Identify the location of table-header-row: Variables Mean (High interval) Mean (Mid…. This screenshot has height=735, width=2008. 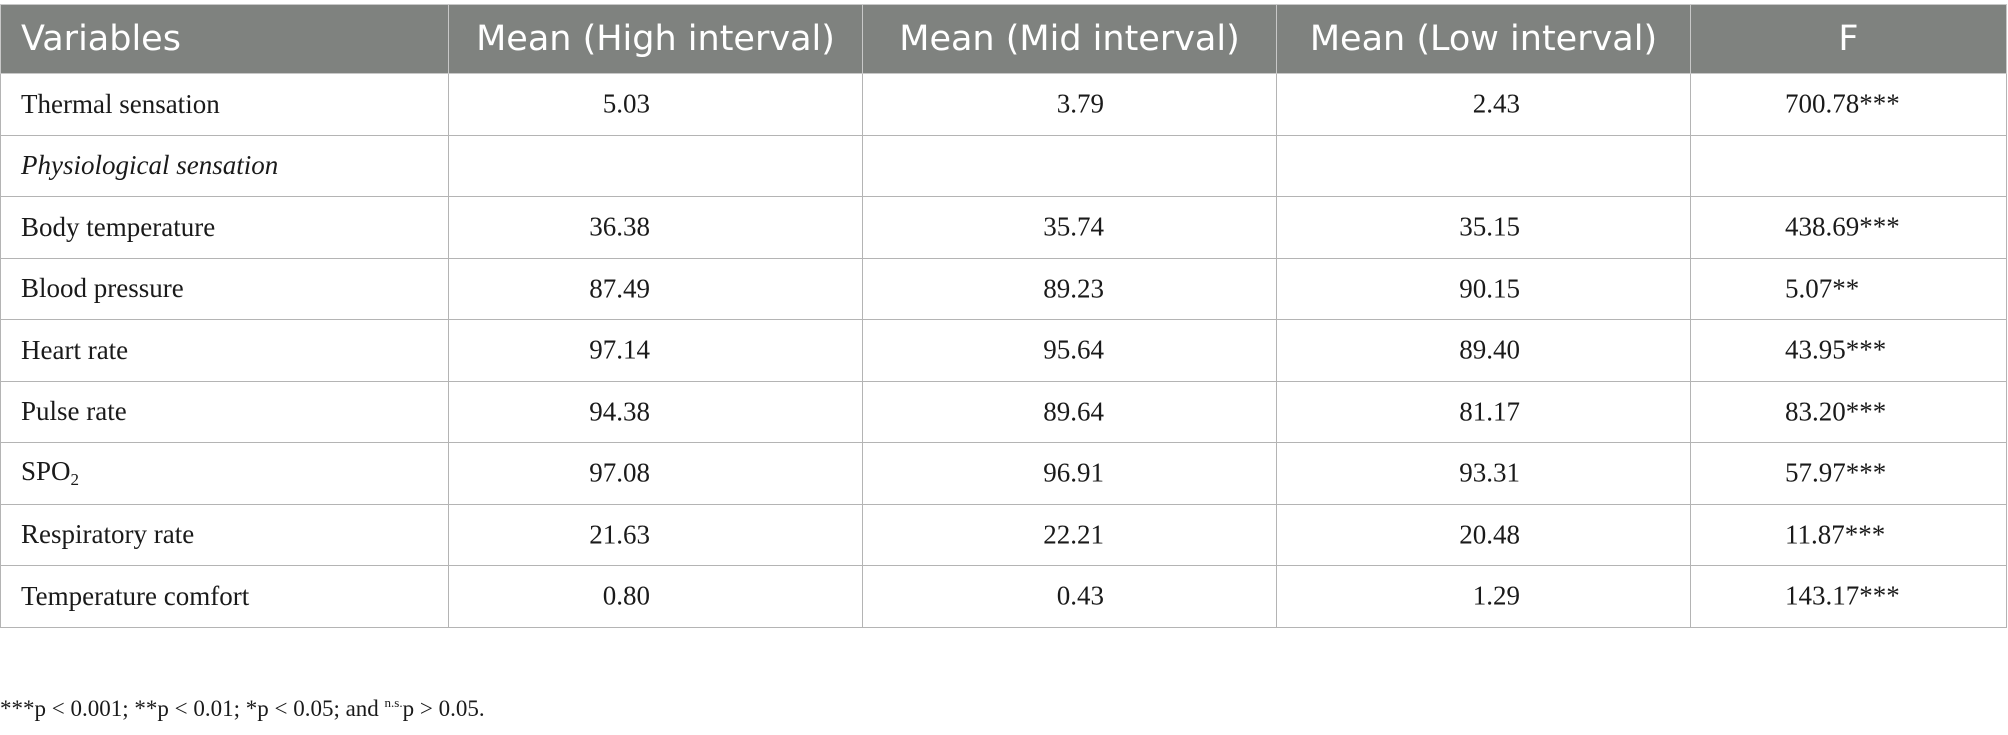
(1003, 39).